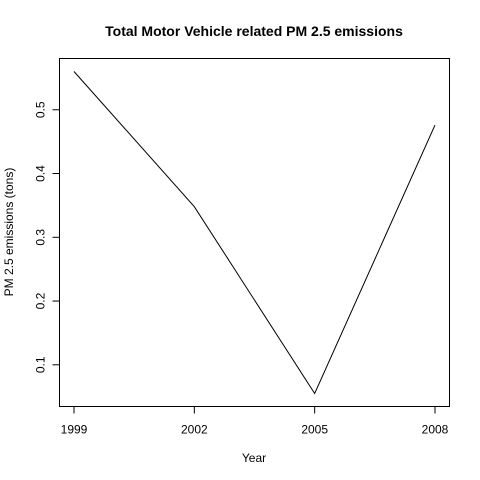 This screenshot has width=480, height=480. Describe the element at coordinates (74, 430) in the screenshot. I see `x-tick-label: 1999` at that location.